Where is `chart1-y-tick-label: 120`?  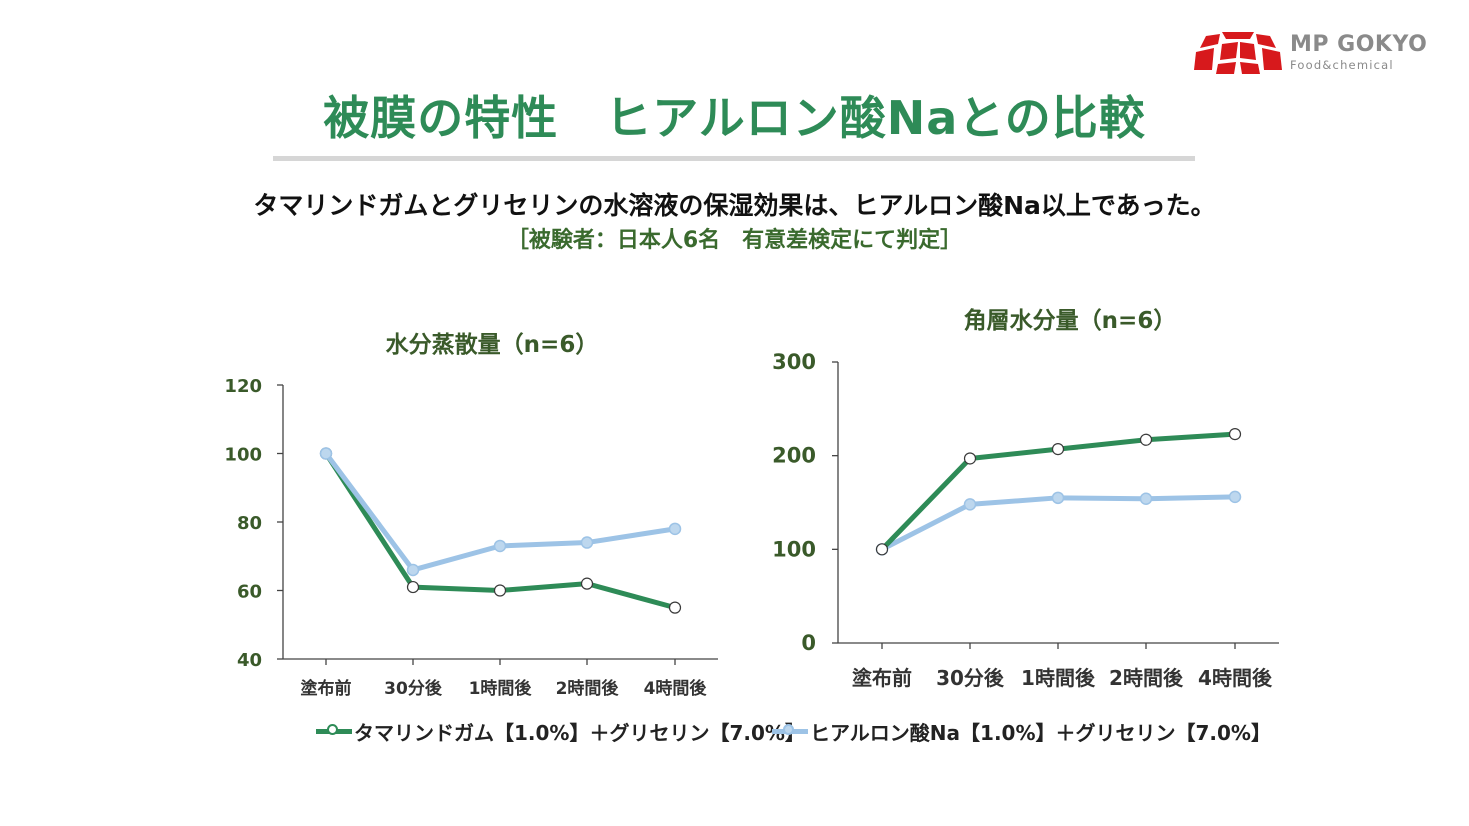
chart1-y-tick-label: 120 is located at coordinates (243, 386).